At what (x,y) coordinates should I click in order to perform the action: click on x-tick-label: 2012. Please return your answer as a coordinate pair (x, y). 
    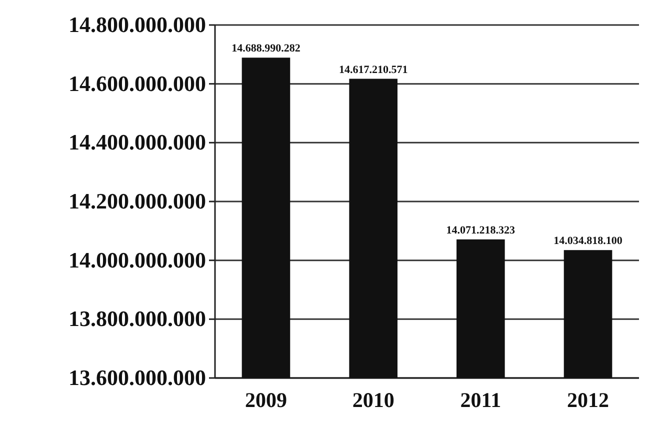
    Looking at the image, I should click on (588, 400).